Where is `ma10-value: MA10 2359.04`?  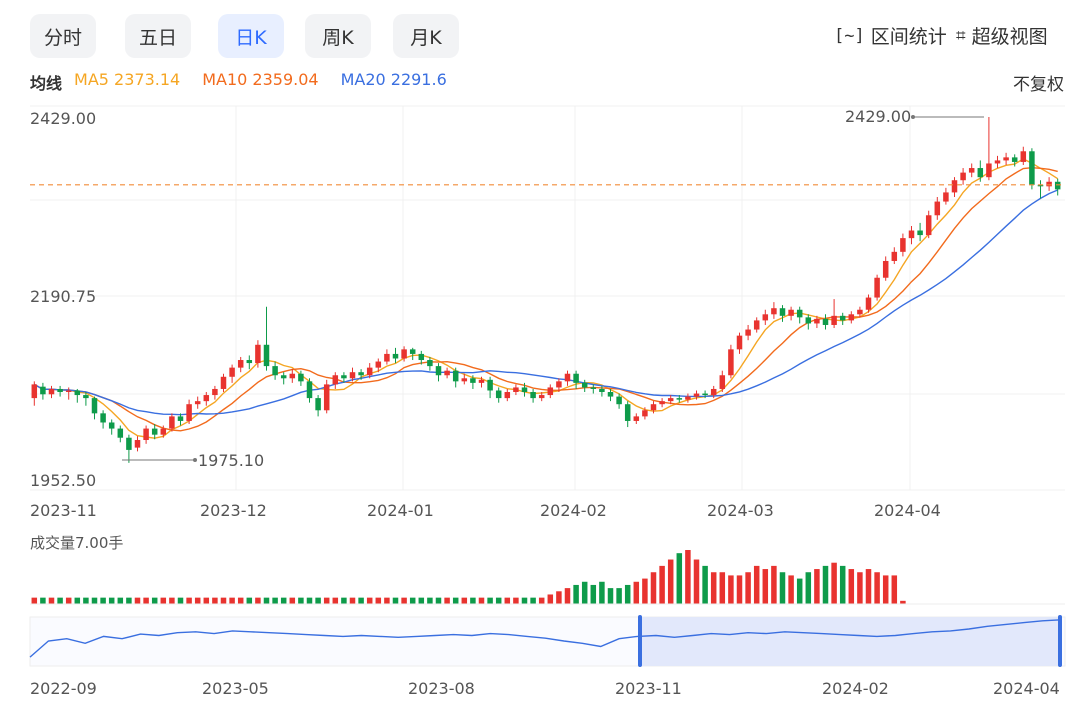 ma10-value: MA10 2359.04 is located at coordinates (260, 79).